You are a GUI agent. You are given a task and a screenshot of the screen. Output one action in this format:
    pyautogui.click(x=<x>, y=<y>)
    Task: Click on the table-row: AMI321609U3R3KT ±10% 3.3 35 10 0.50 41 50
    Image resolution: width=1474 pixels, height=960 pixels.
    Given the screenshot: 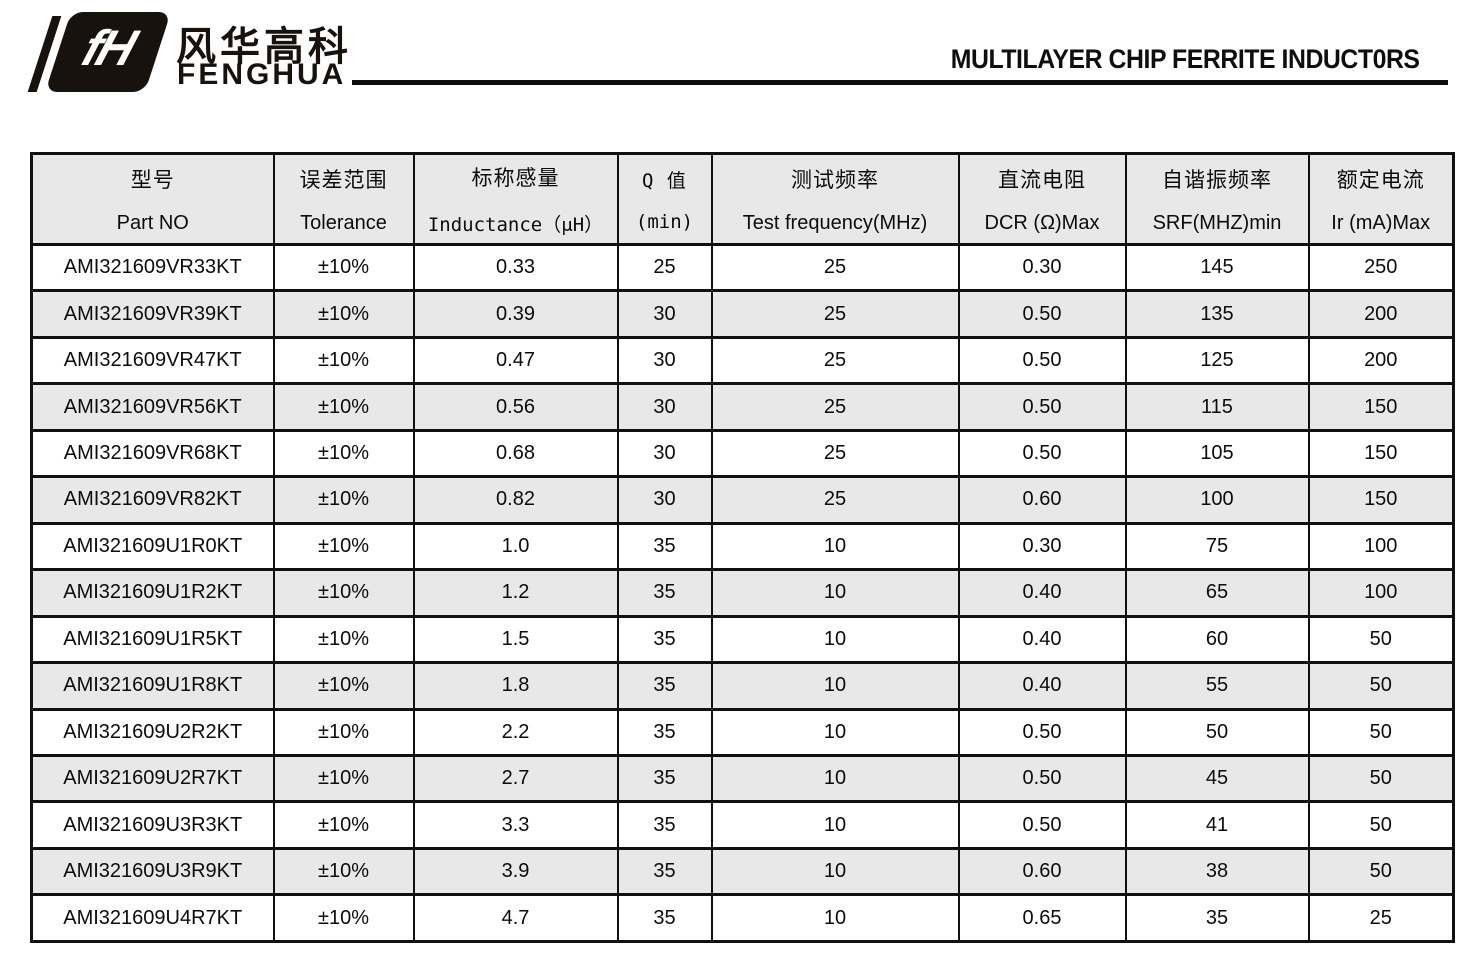 What is the action you would take?
    pyautogui.click(x=742, y=825)
    